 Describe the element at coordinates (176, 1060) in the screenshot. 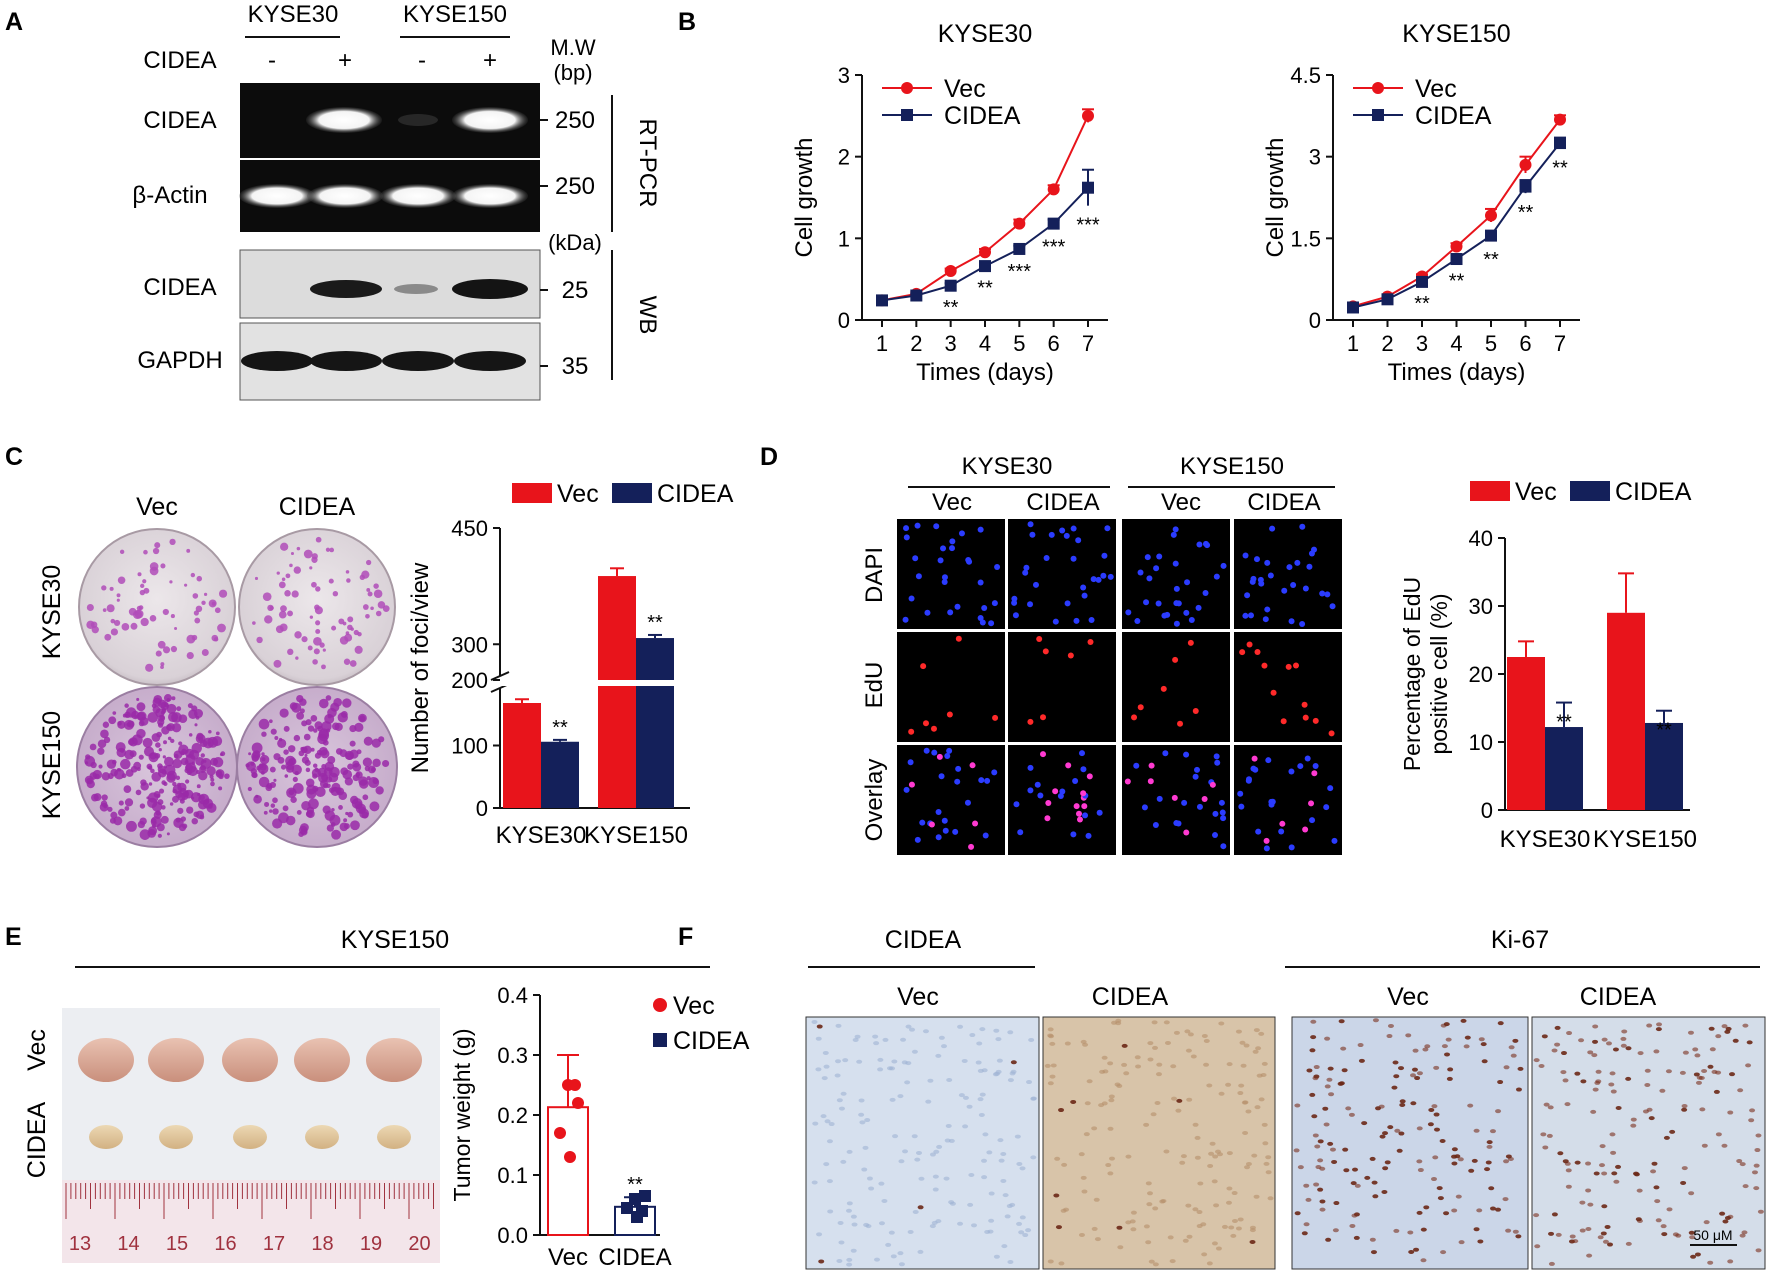

I see `tumor-vec` at that location.